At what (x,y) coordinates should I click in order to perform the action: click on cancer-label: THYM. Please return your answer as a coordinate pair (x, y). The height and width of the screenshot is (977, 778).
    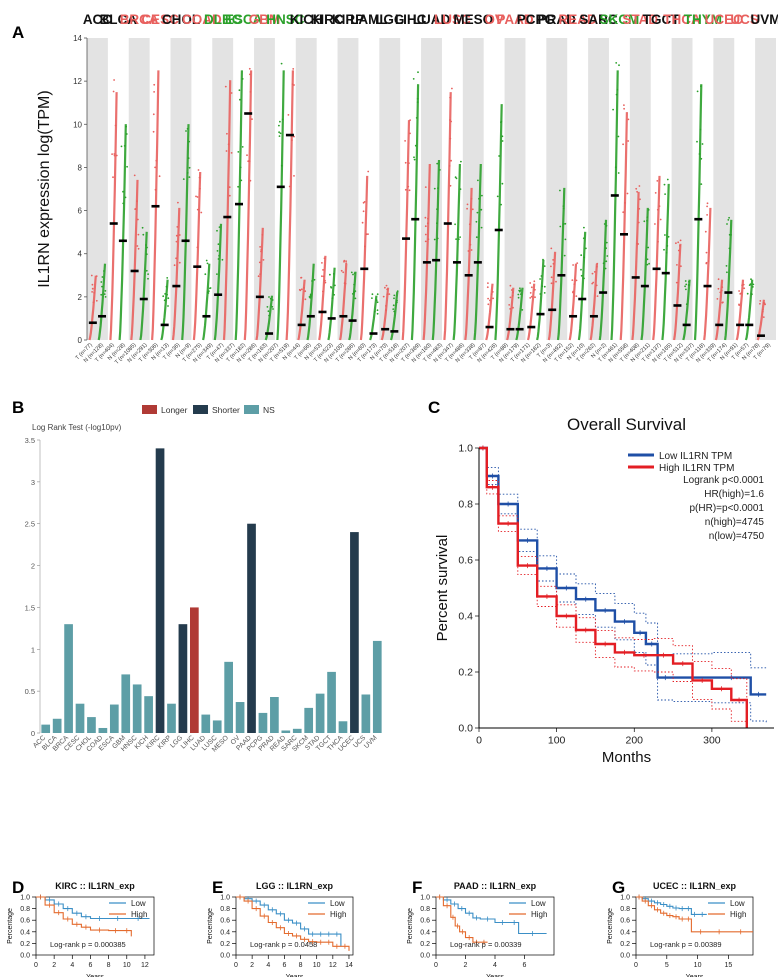
    Looking at the image, I should click on (703, 19).